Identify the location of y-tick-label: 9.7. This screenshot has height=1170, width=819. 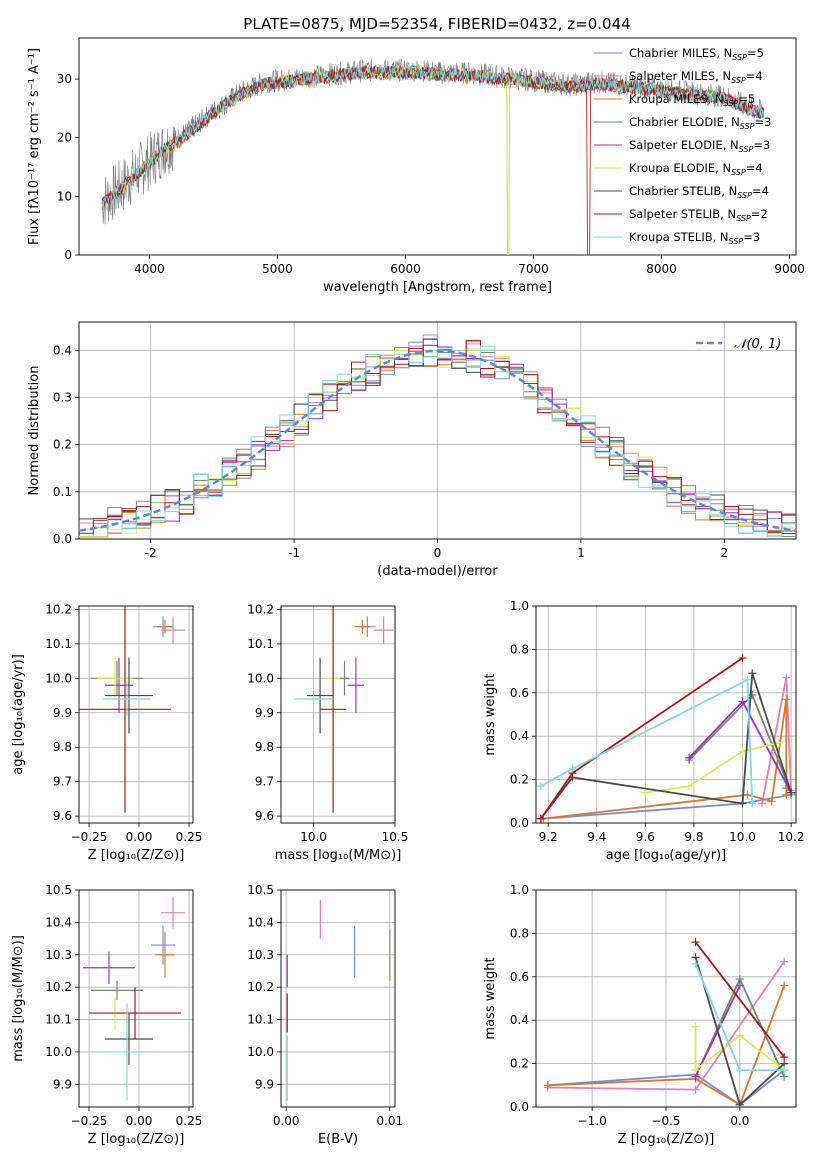
(264, 782).